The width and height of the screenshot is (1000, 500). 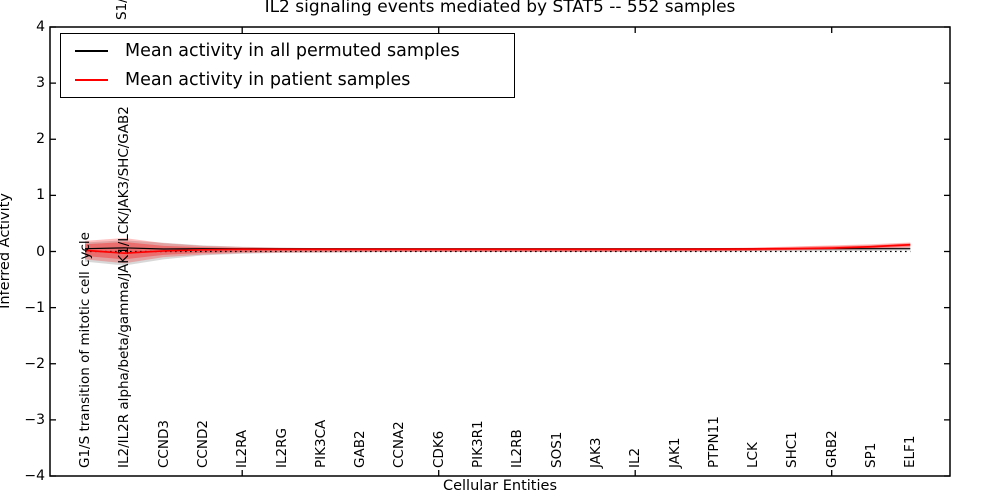 What do you see at coordinates (268, 80) in the screenshot?
I see `legend-label: Mean activity in patient samples` at bounding box center [268, 80].